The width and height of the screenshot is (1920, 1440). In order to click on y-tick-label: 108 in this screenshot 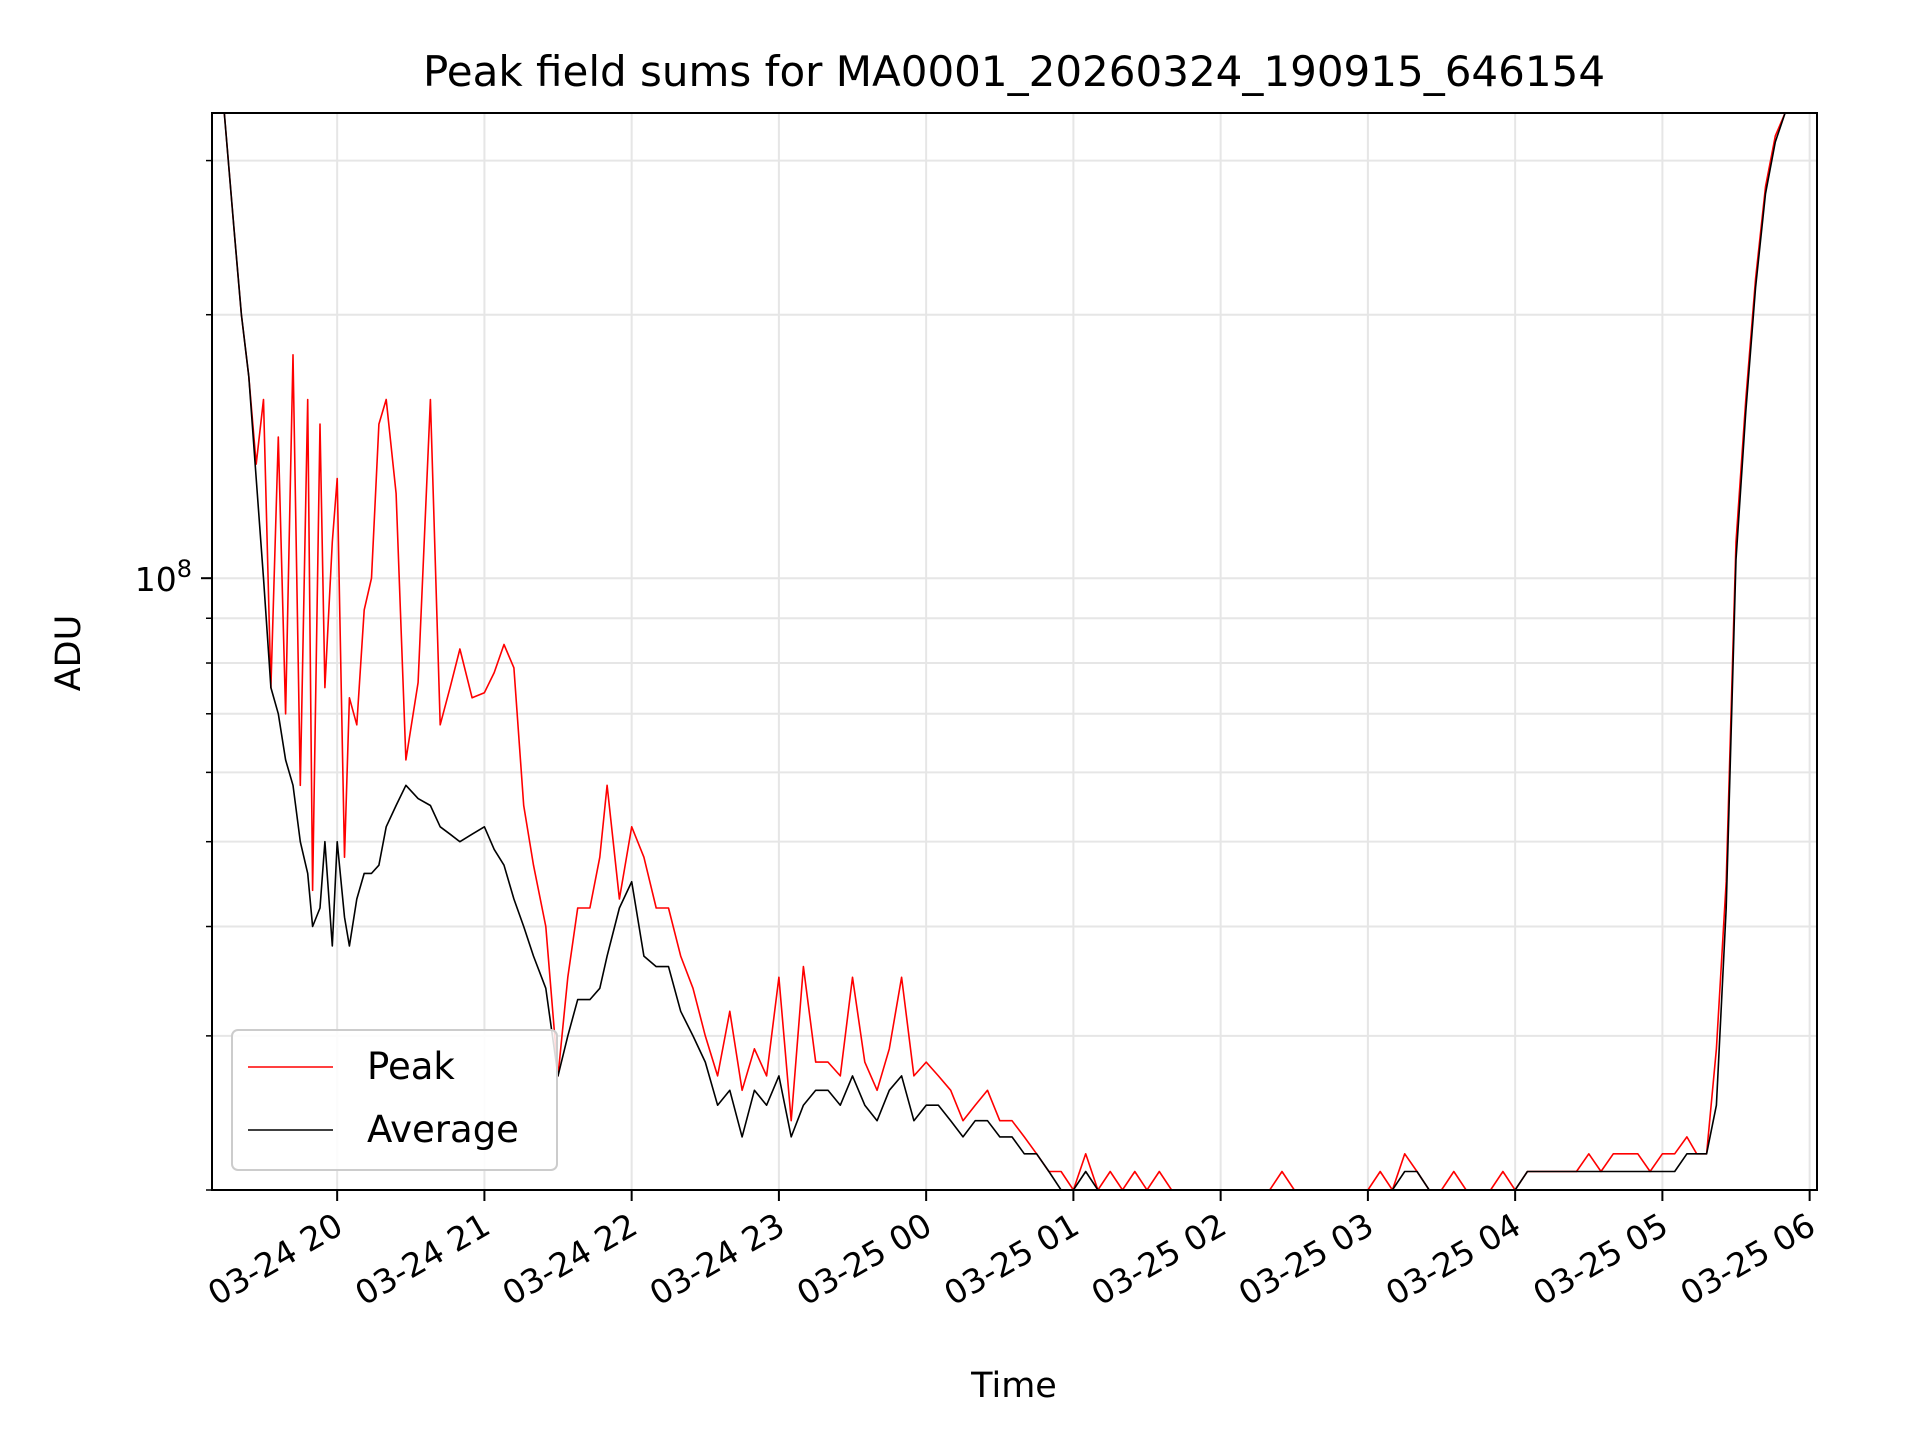, I will do `click(163, 577)`.